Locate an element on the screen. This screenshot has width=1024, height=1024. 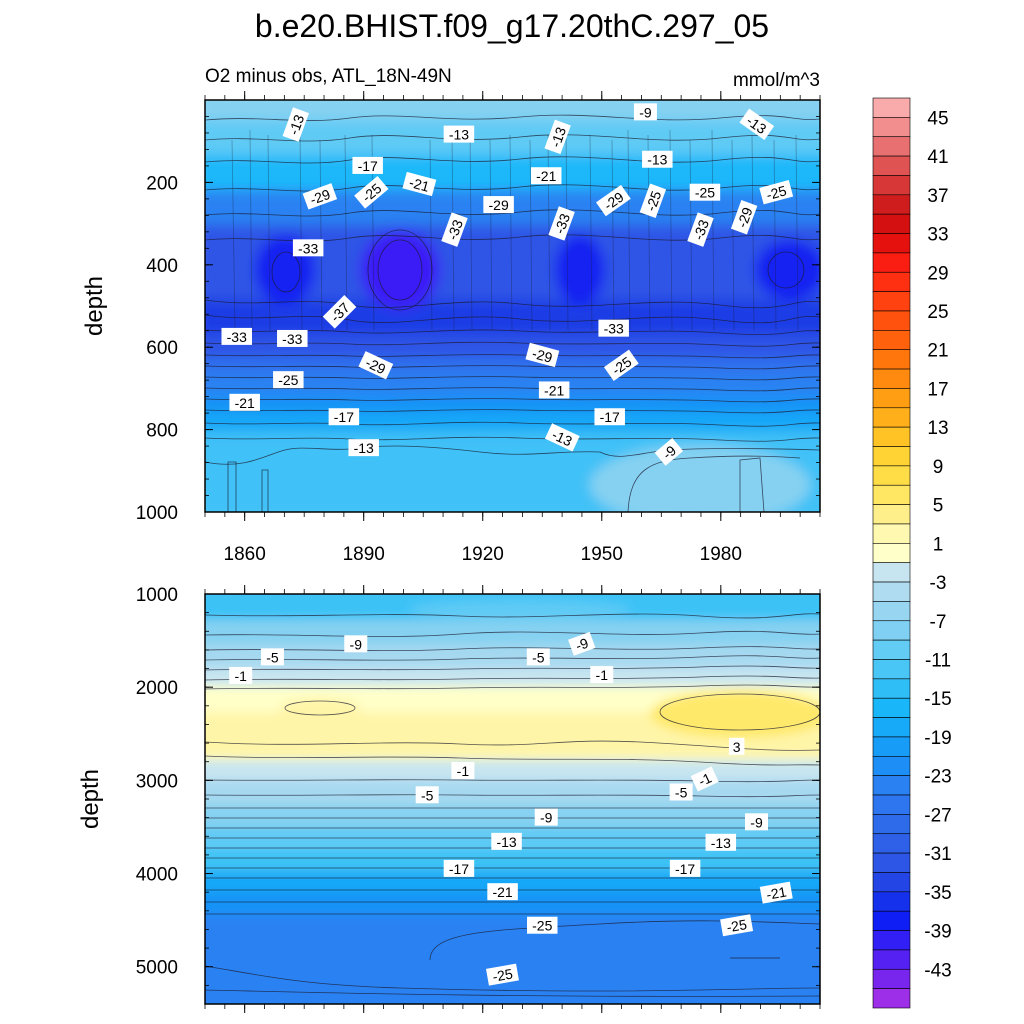
x-tick-label: 1920 is located at coordinates (483, 554).